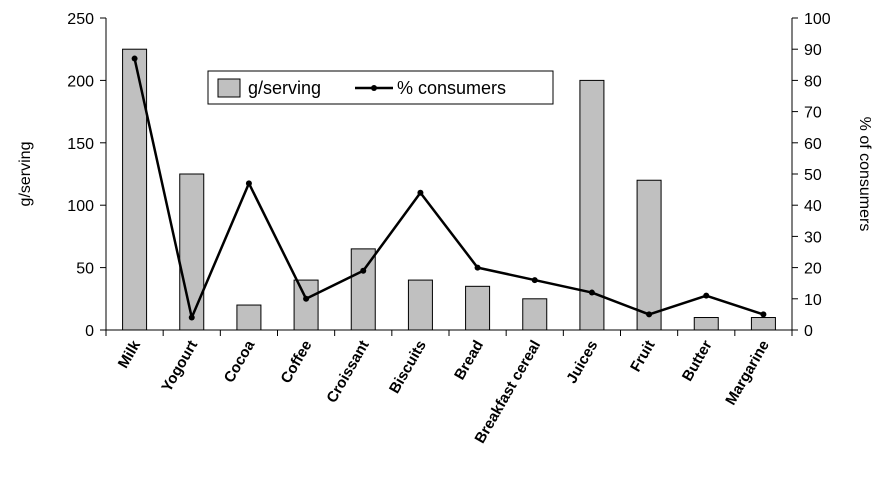 This screenshot has height=499, width=875. I want to click on legend-bar-label: g/serving, so click(284, 88).